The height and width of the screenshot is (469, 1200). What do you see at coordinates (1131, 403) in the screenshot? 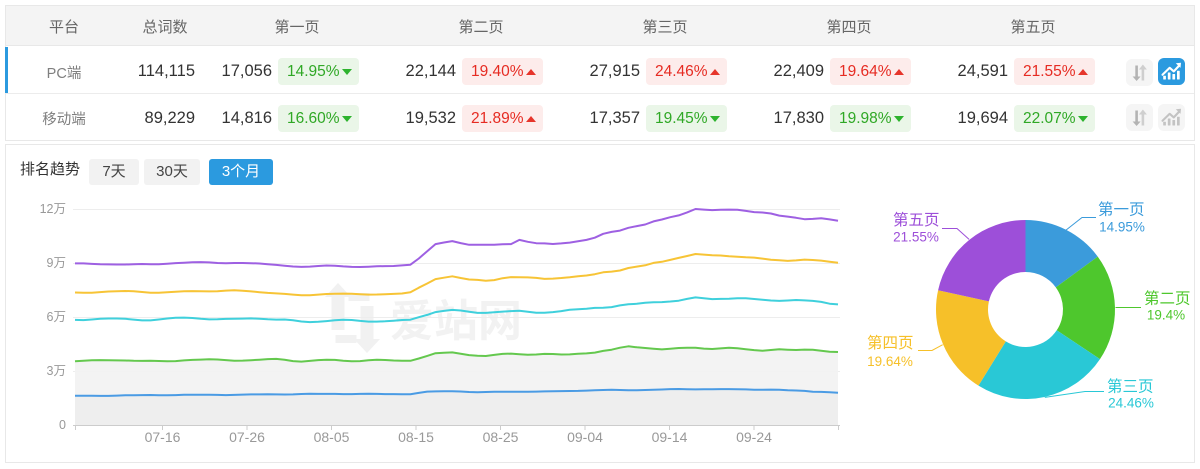
I see `svg-text: 24.46%` at bounding box center [1131, 403].